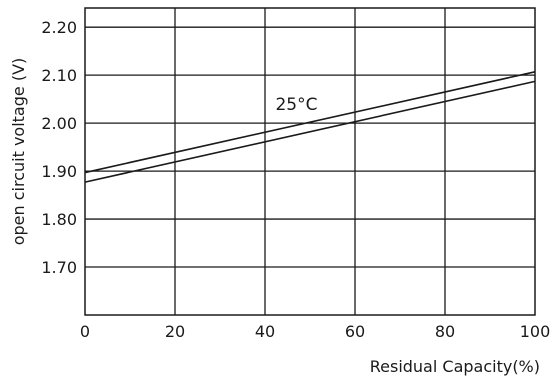 The height and width of the screenshot is (379, 557). What do you see at coordinates (59, 171) in the screenshot?
I see `y-tick-label: 1.90` at bounding box center [59, 171].